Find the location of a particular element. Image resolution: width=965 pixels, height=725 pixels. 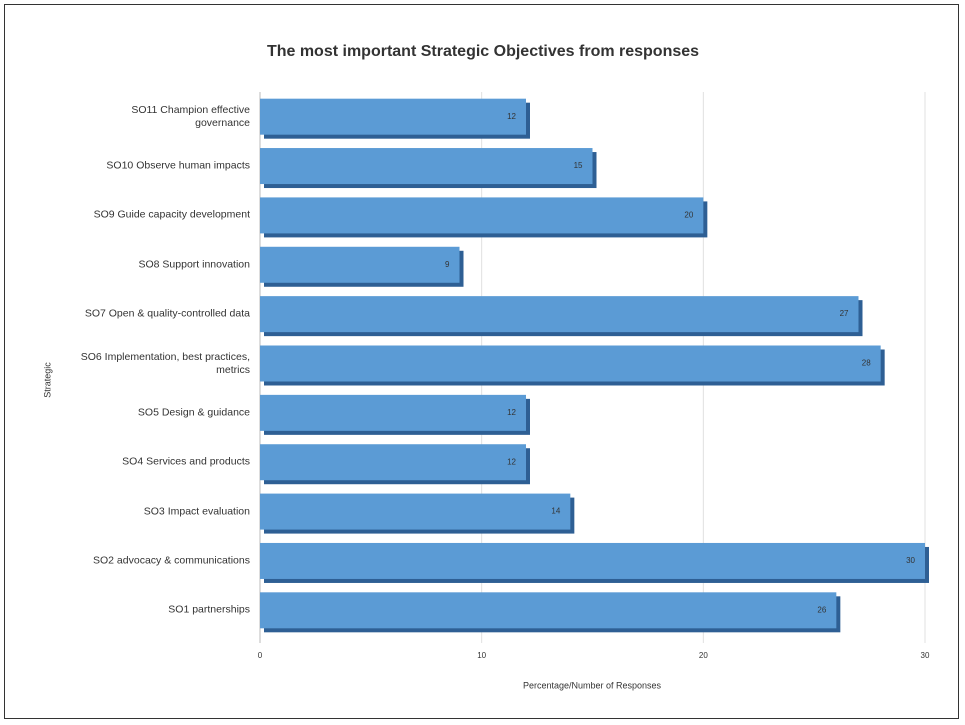

data-label: 26 is located at coordinates (821, 609).